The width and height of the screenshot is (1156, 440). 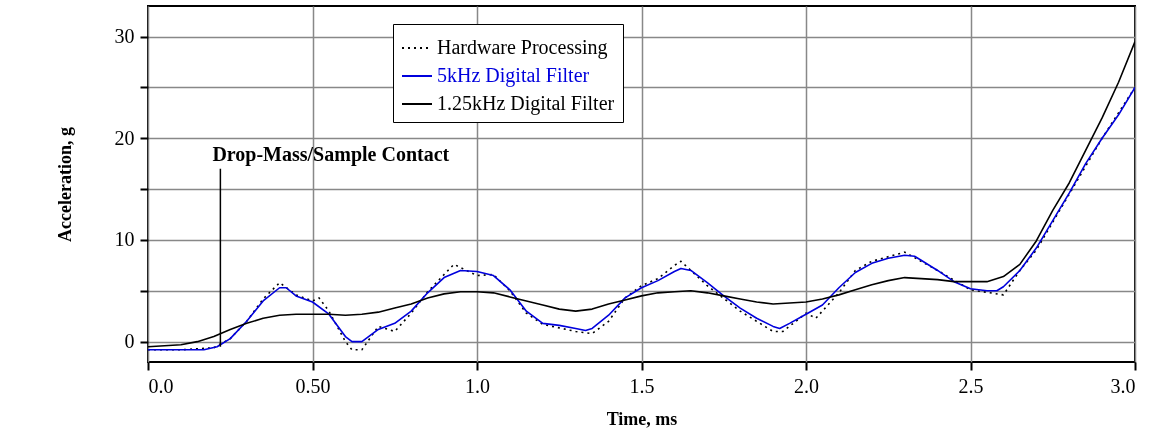 I want to click on y-tick-label: 10, so click(x=124, y=239).